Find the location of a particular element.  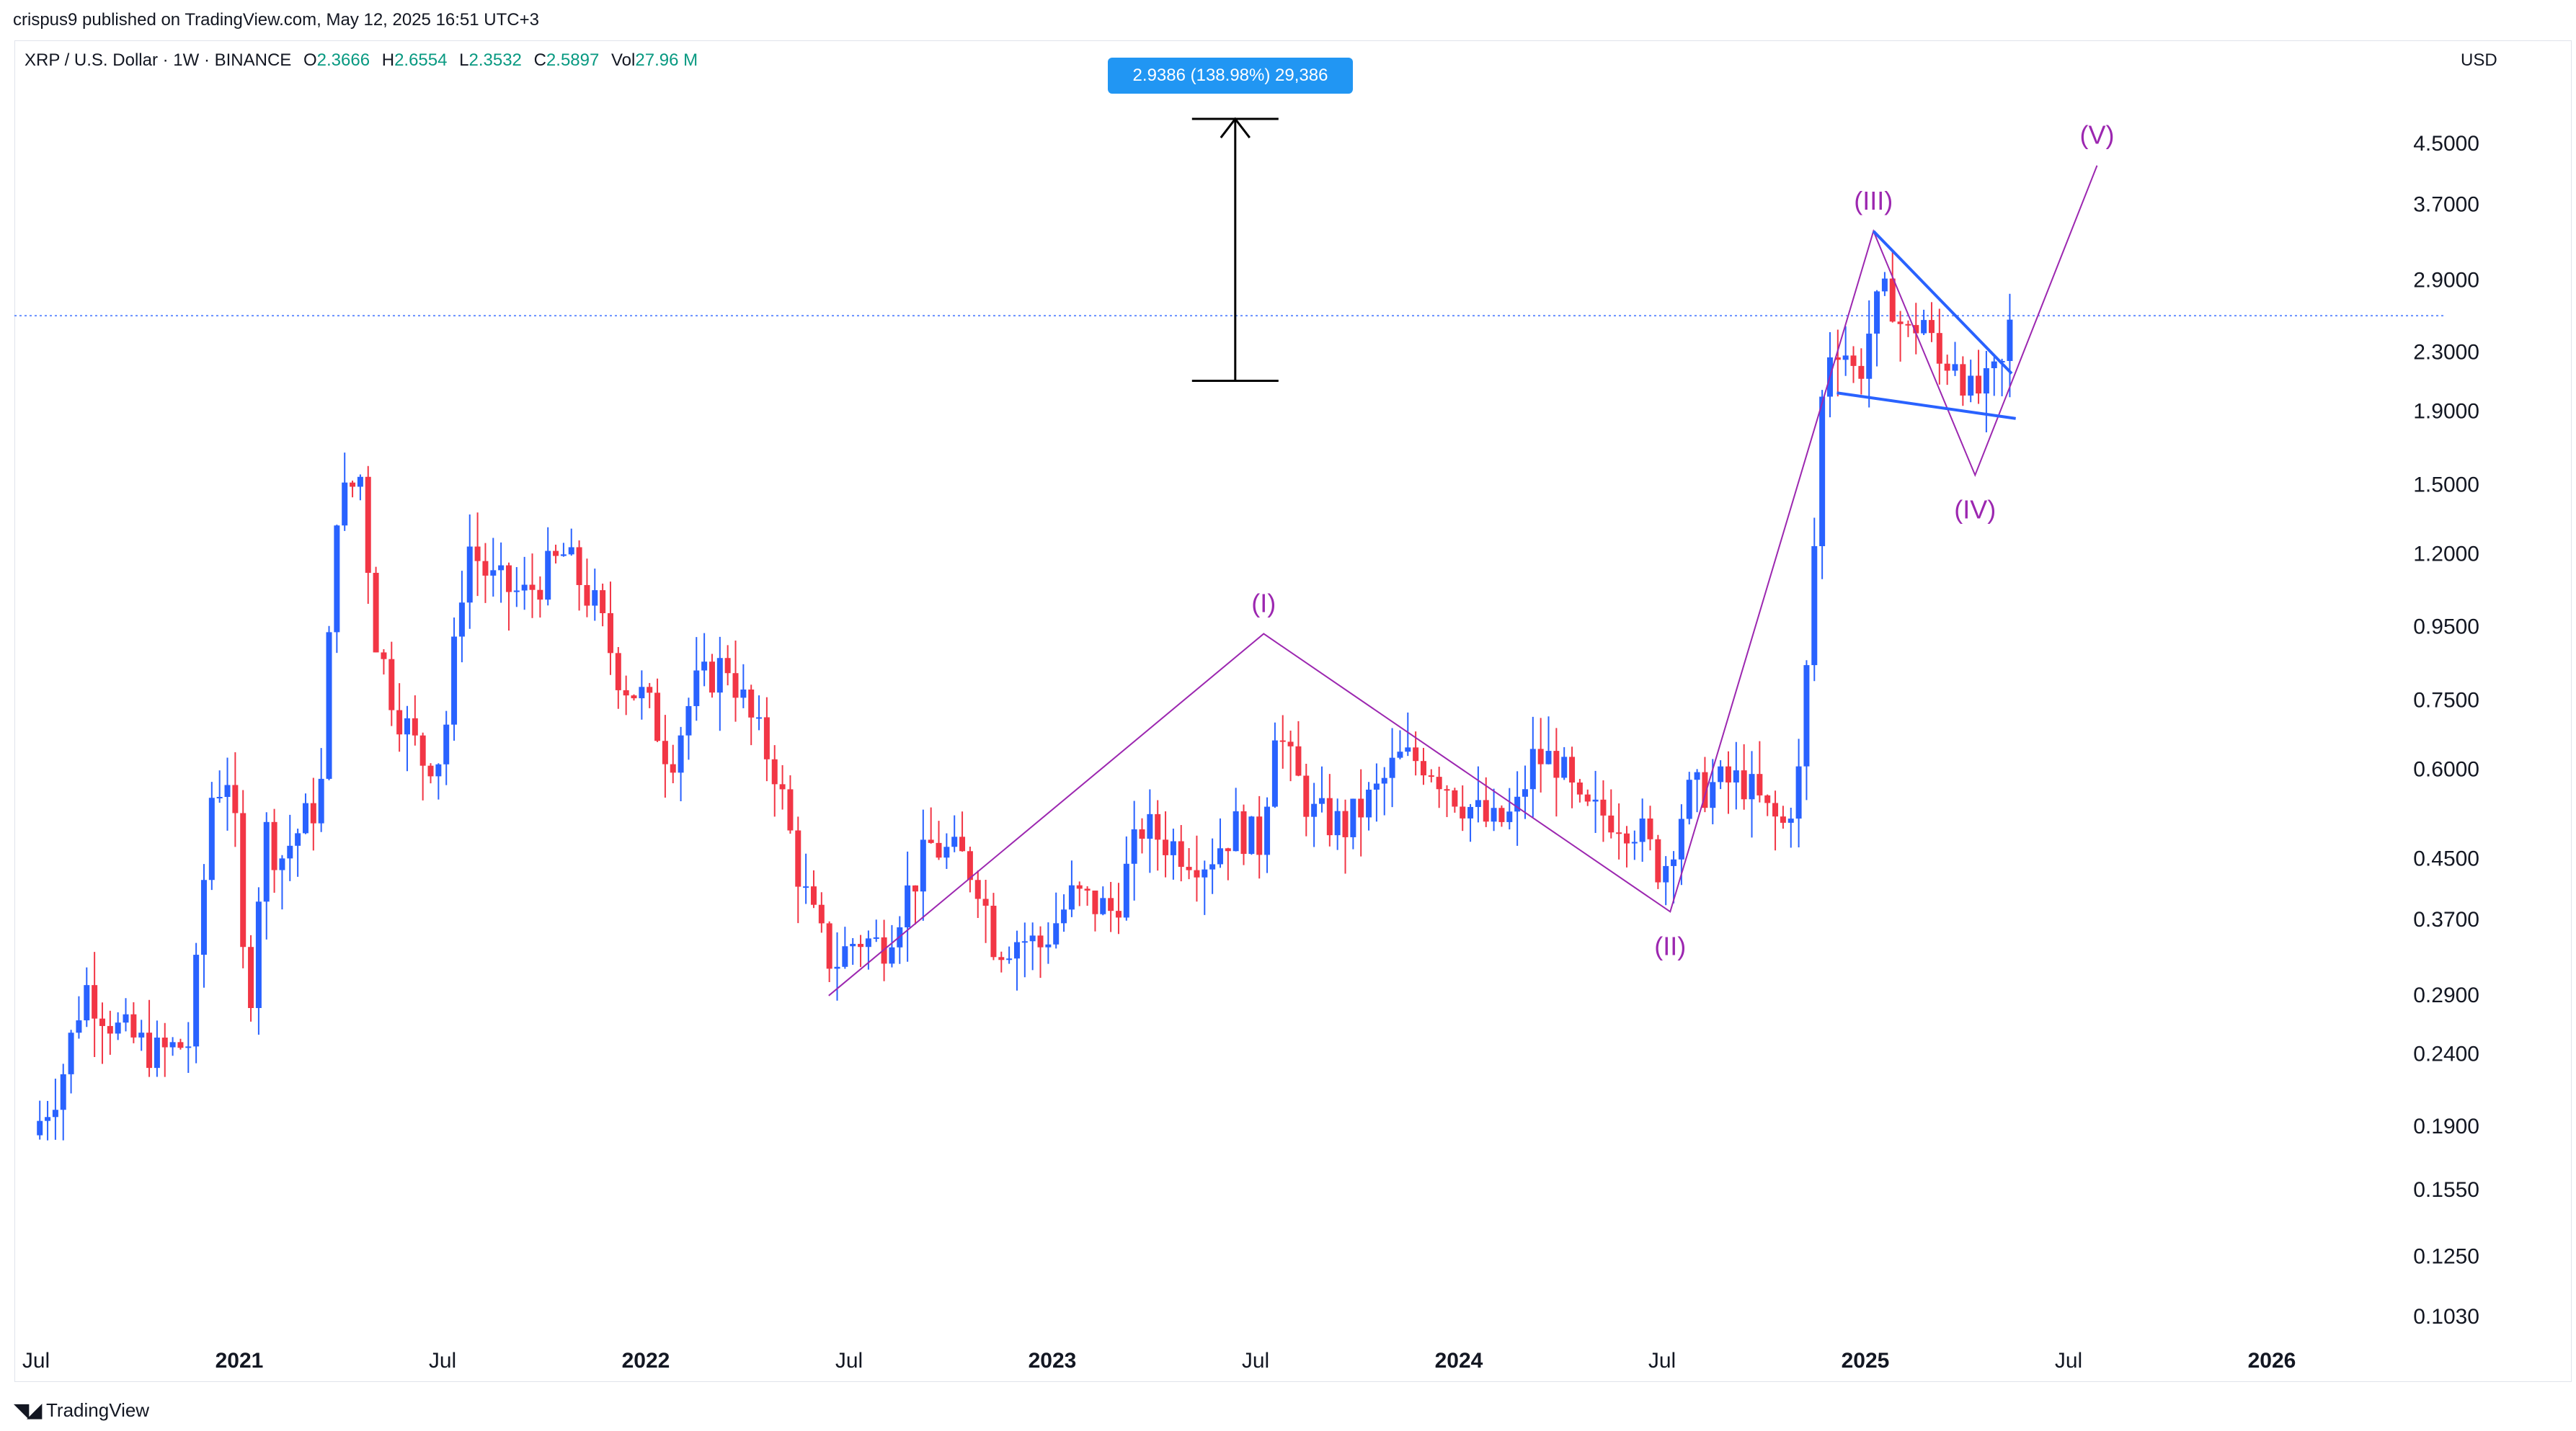

measure-tooltip: 2.9386 (138.98%) 29,386 is located at coordinates (1230, 76).